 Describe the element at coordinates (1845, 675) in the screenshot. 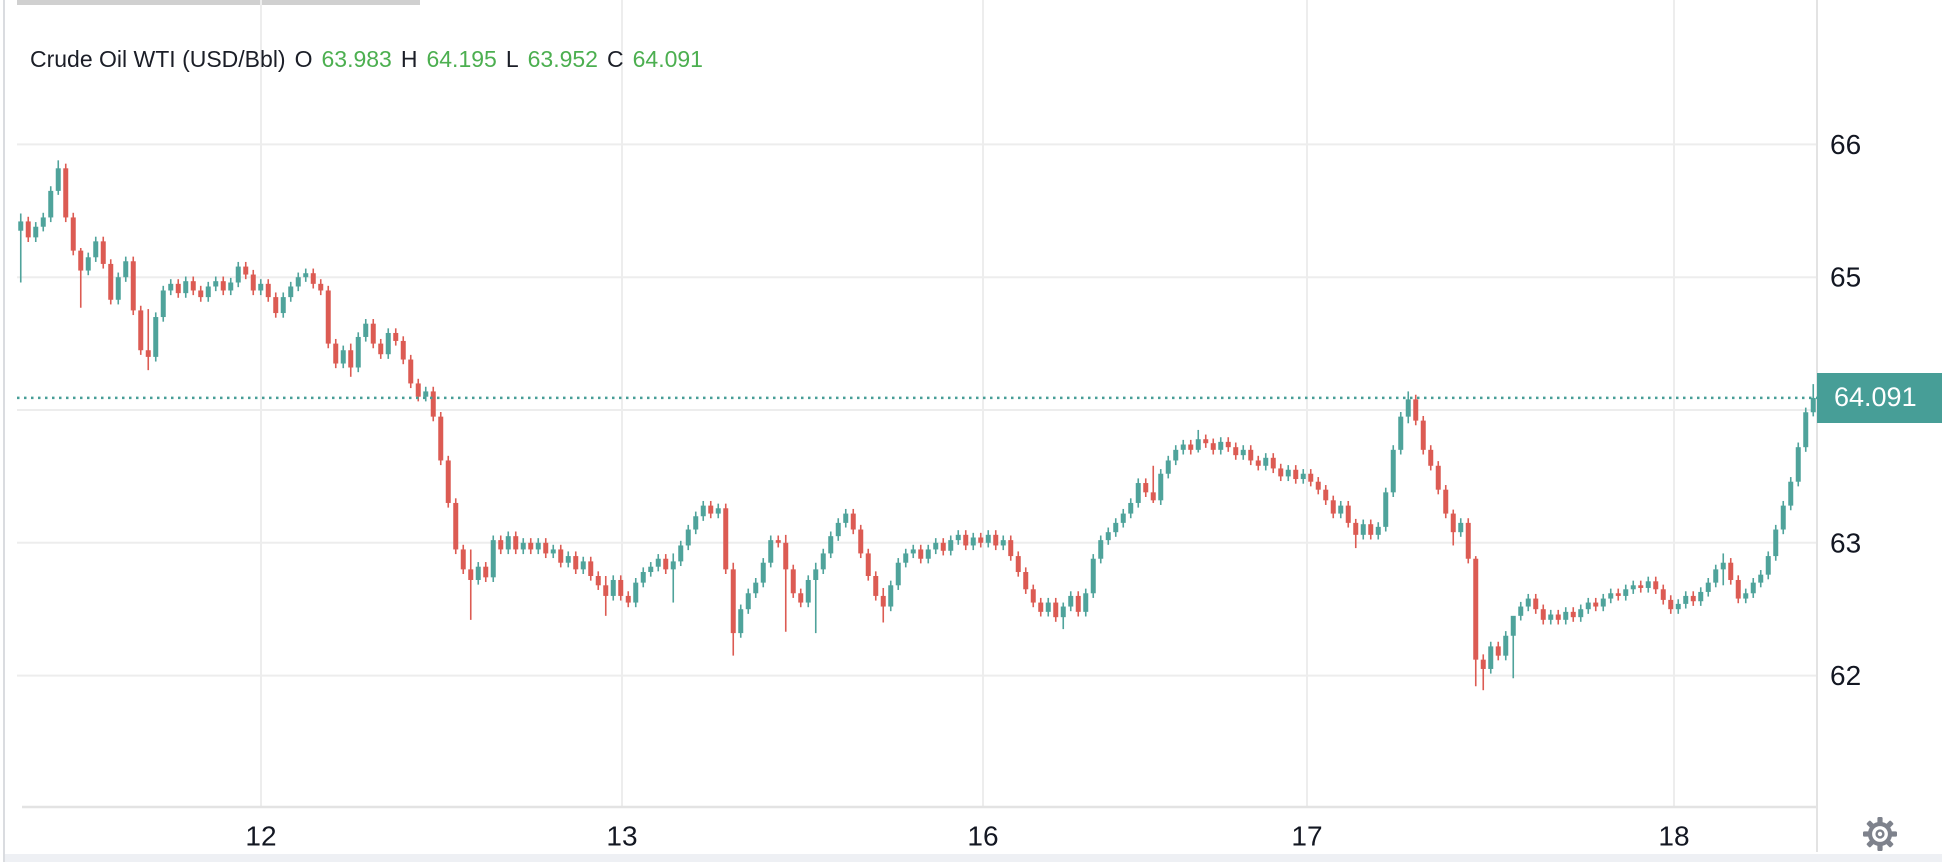

I see `y-axis-tick-label: 62` at that location.